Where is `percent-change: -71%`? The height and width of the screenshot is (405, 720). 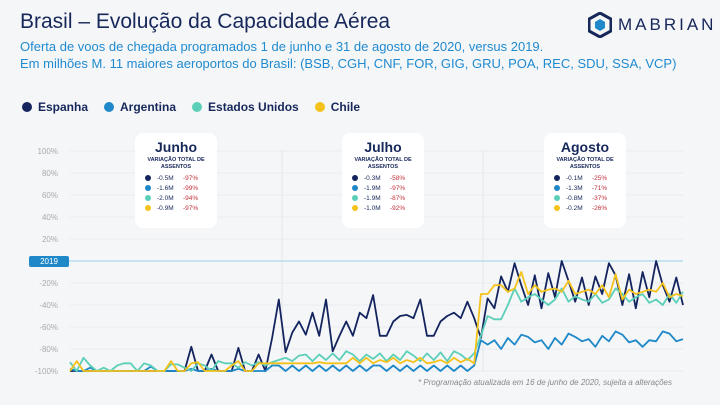
percent-change: -71% is located at coordinates (600, 188).